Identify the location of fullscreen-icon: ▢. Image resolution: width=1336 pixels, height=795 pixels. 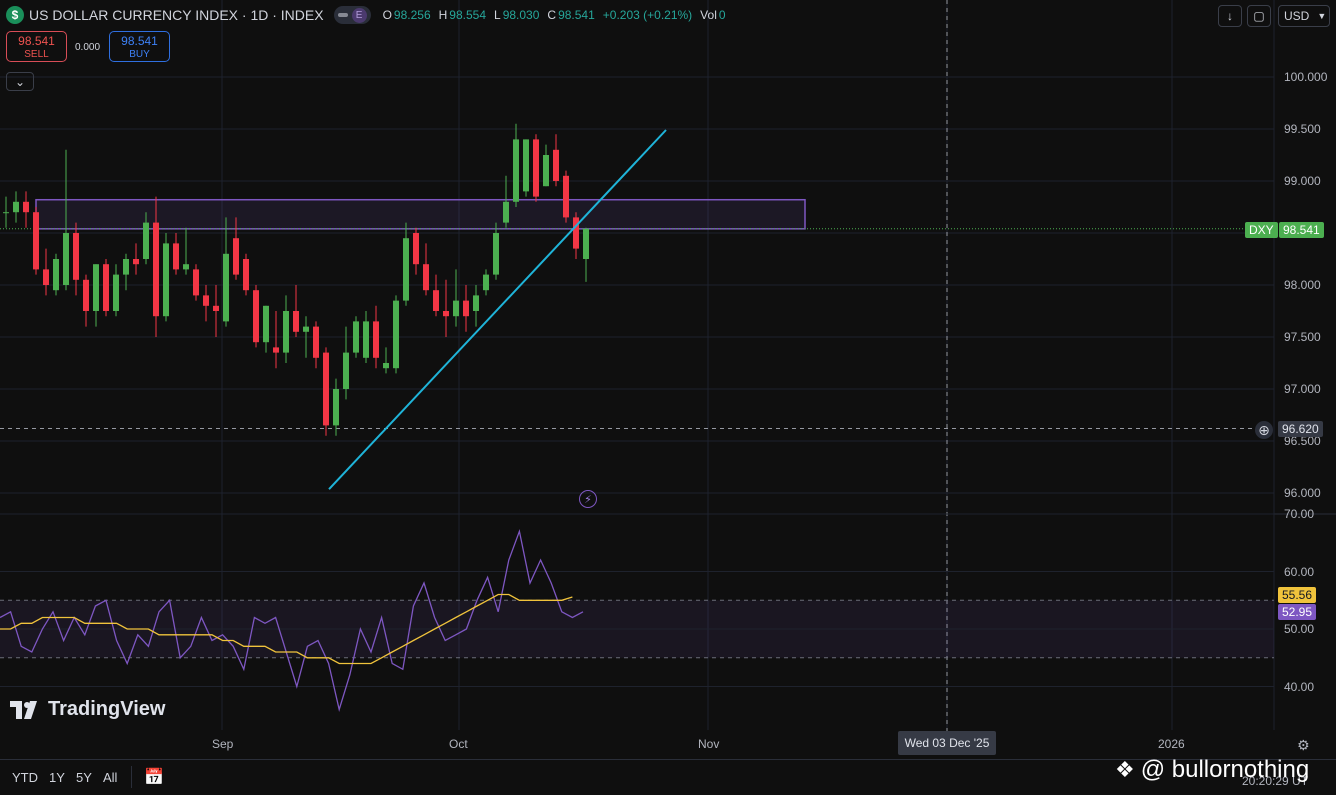
(1259, 16).